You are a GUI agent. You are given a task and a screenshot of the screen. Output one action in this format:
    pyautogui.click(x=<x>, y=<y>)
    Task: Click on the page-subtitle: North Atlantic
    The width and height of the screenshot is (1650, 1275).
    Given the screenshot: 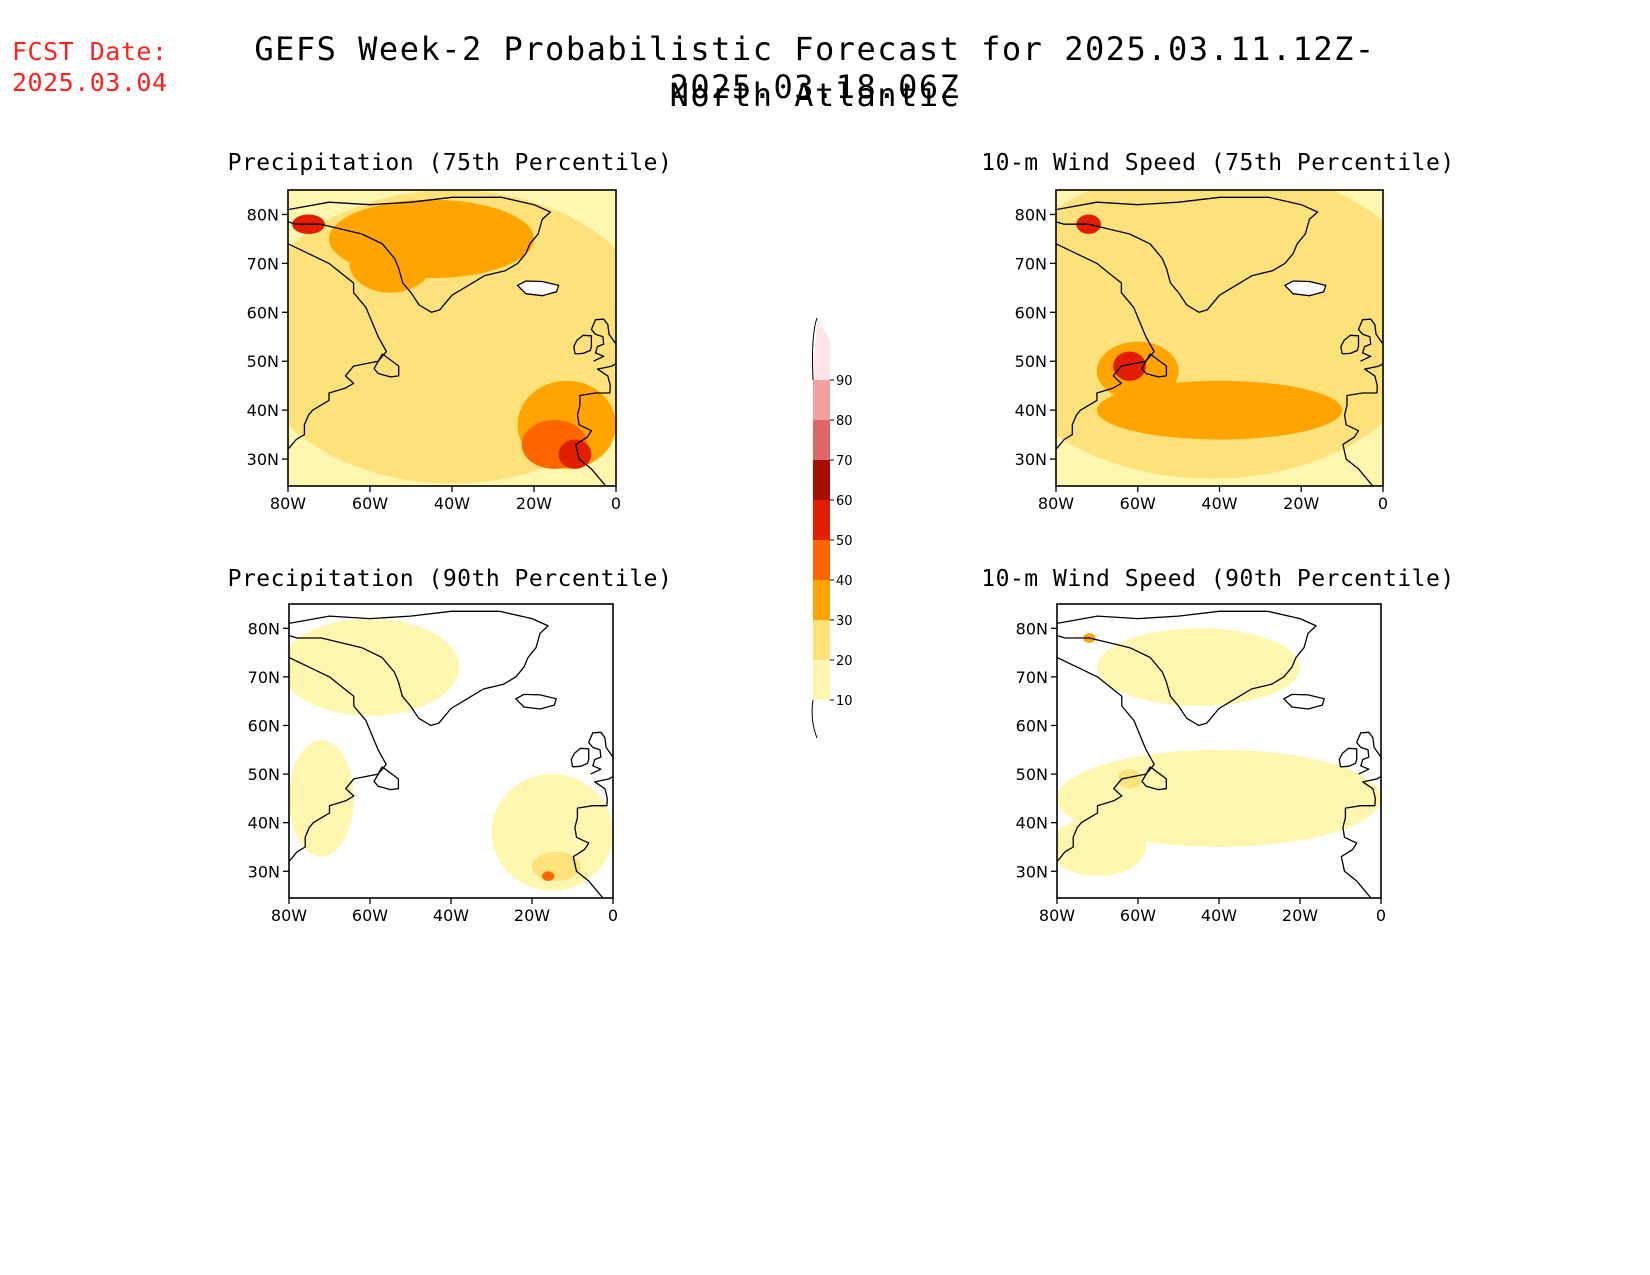 What is the action you would take?
    pyautogui.click(x=815, y=95)
    